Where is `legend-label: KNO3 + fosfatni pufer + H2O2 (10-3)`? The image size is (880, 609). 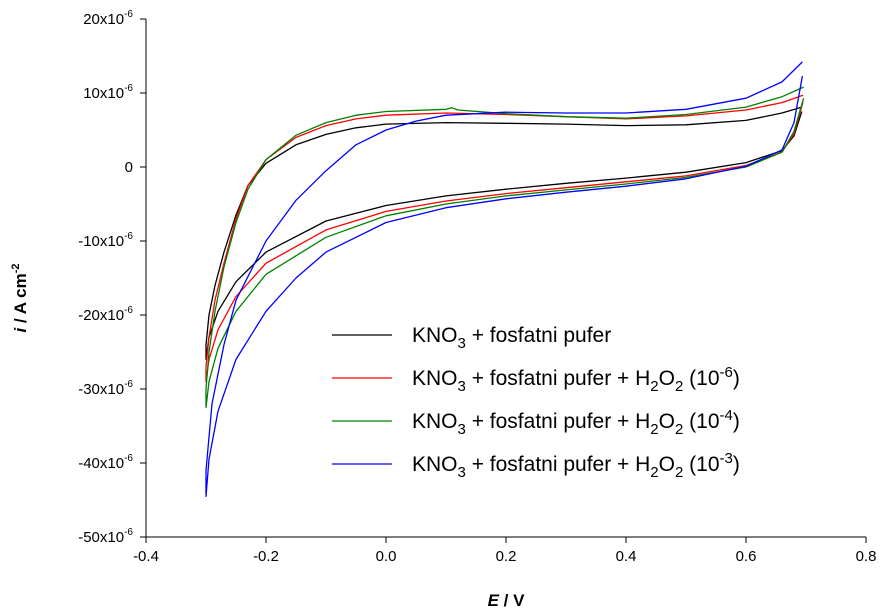 legend-label: KNO3 + fosfatni pufer + H2O2 (10-3) is located at coordinates (576, 465).